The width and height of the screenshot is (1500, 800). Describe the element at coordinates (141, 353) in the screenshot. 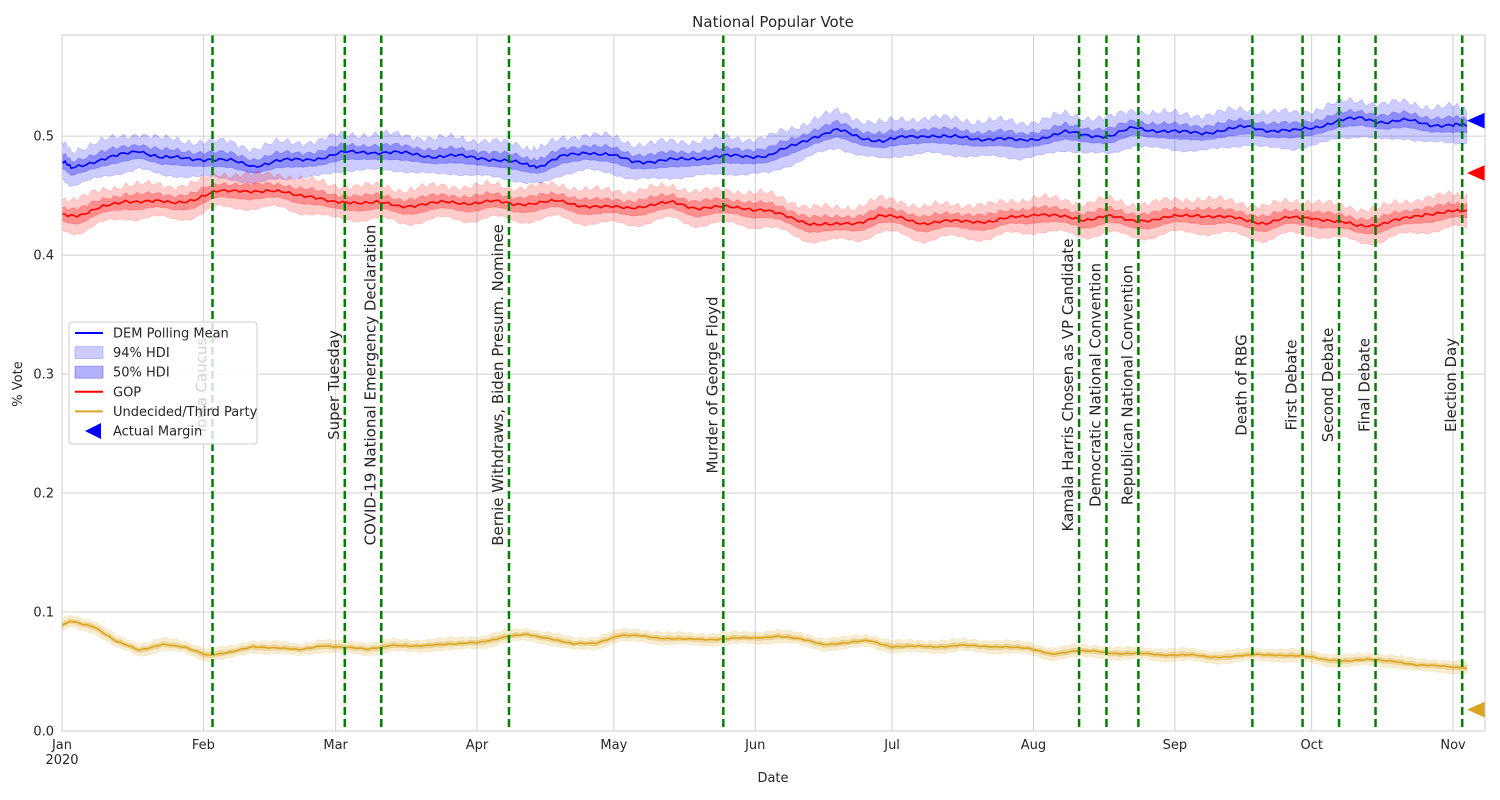

I see `legend-label: 94% HDI` at that location.